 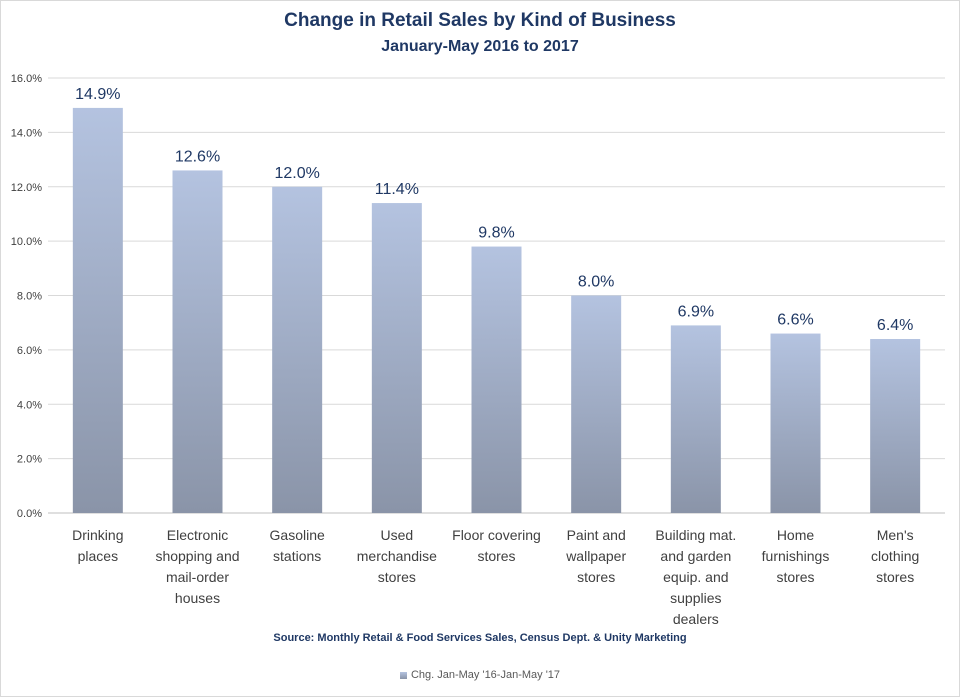 What do you see at coordinates (696, 619) in the screenshot?
I see `category-label-line: dealers` at bounding box center [696, 619].